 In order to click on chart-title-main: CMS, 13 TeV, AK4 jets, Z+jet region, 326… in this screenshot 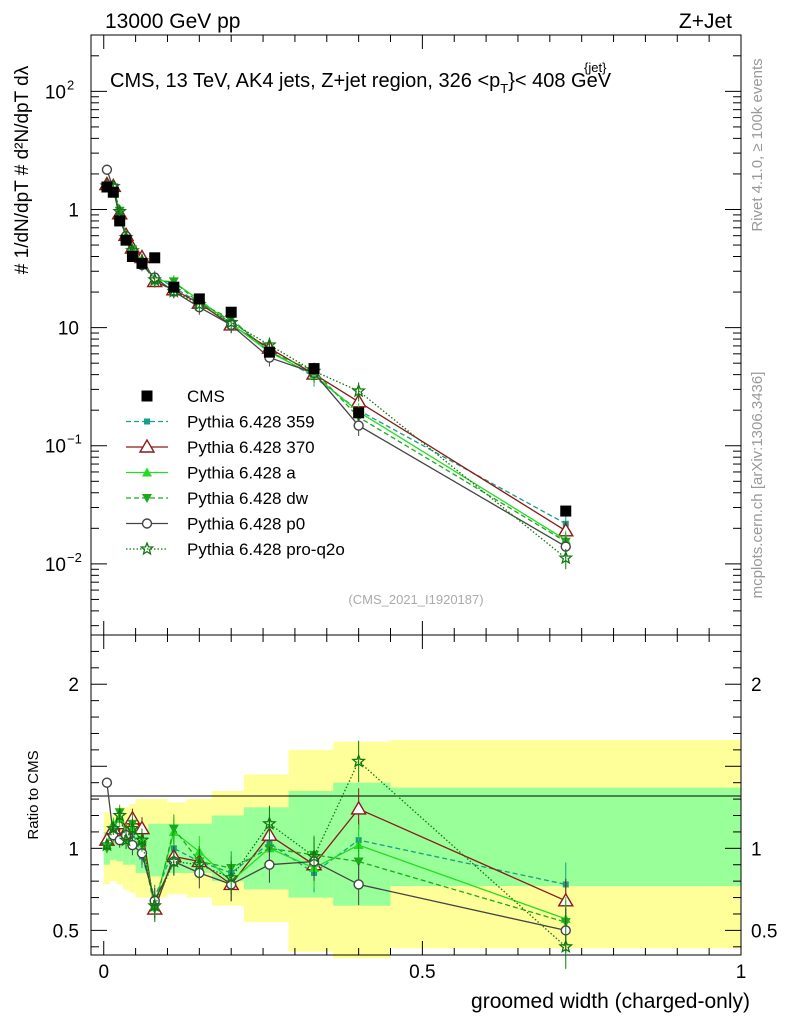, I will do `click(299, 81)`.